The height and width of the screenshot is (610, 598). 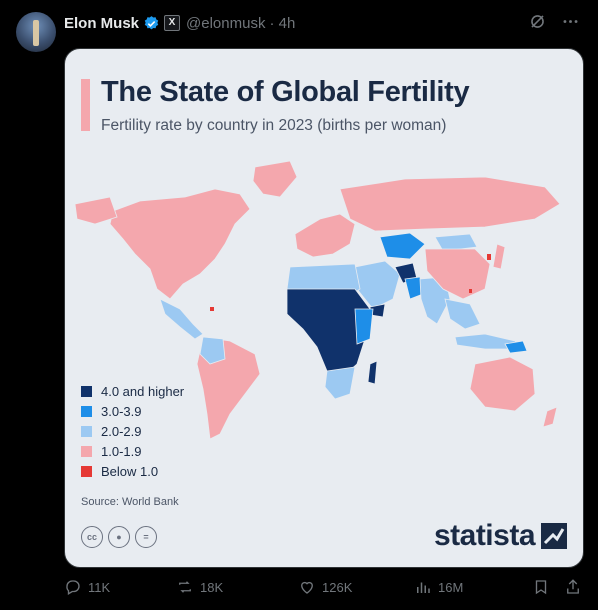 What do you see at coordinates (99, 587) in the screenshot?
I see `reply-count: 11K` at bounding box center [99, 587].